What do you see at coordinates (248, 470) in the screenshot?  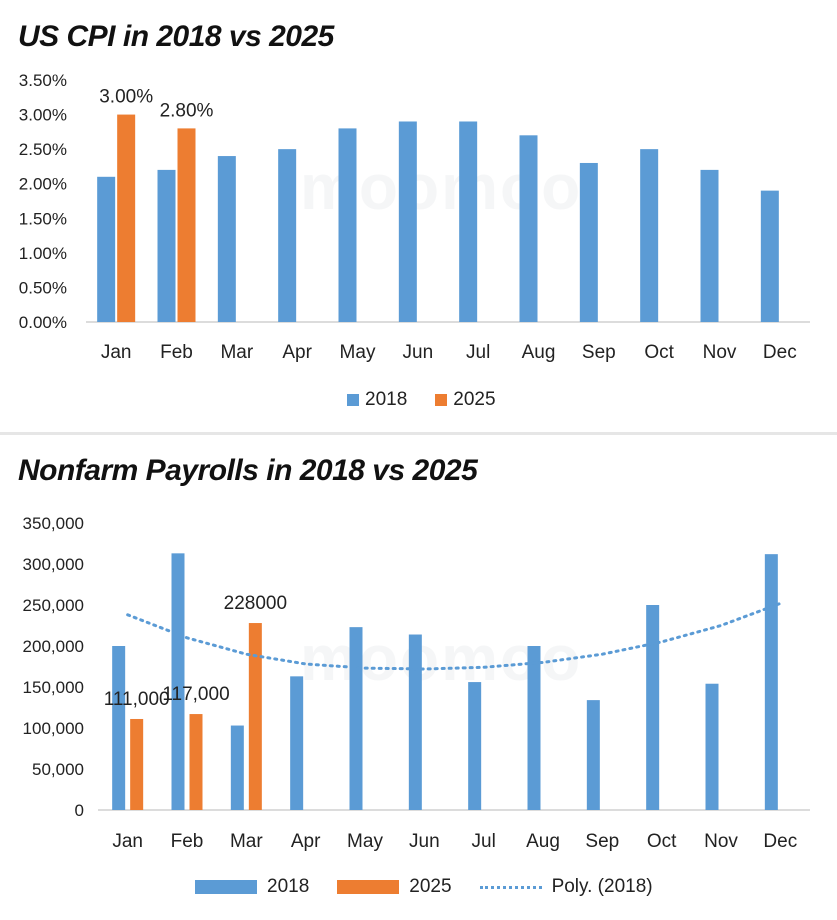 I see `payrolls-chart-title: Nonfarm Payrolls in 2018 vs 2025` at bounding box center [248, 470].